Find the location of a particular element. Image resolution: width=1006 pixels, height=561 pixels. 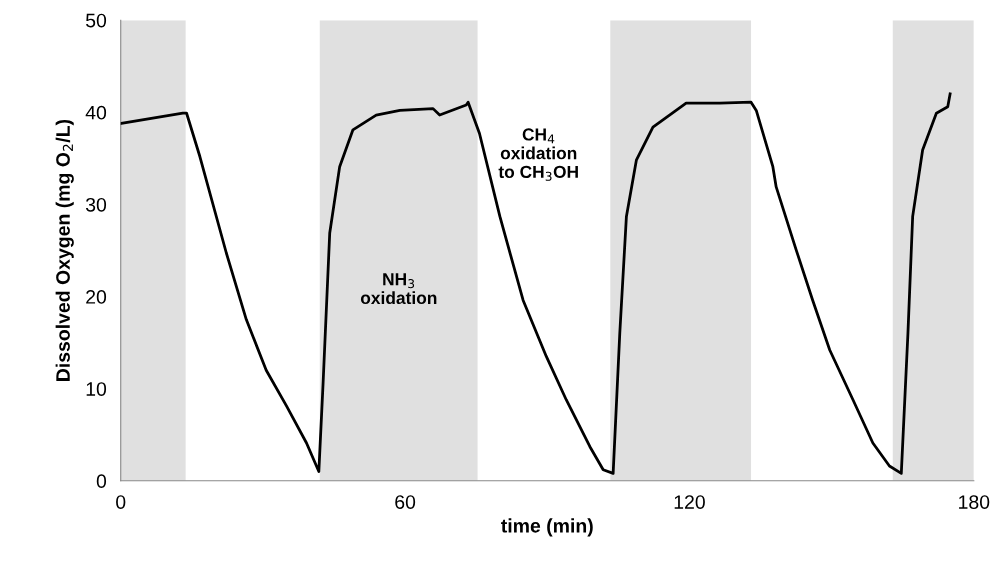

y-tick-label: 0 is located at coordinates (101, 481).